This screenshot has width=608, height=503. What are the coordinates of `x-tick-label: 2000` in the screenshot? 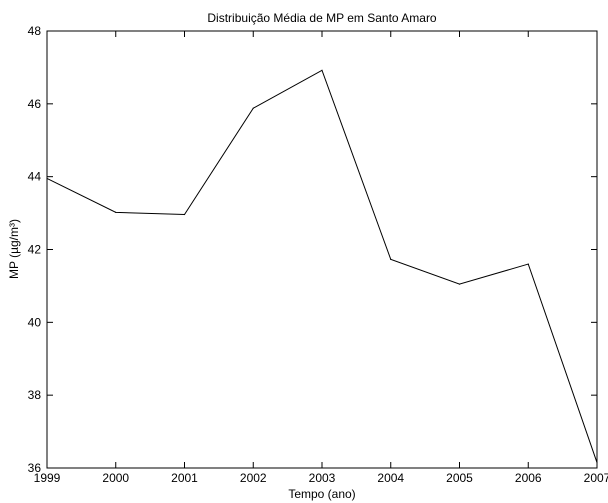 It's located at (115, 478).